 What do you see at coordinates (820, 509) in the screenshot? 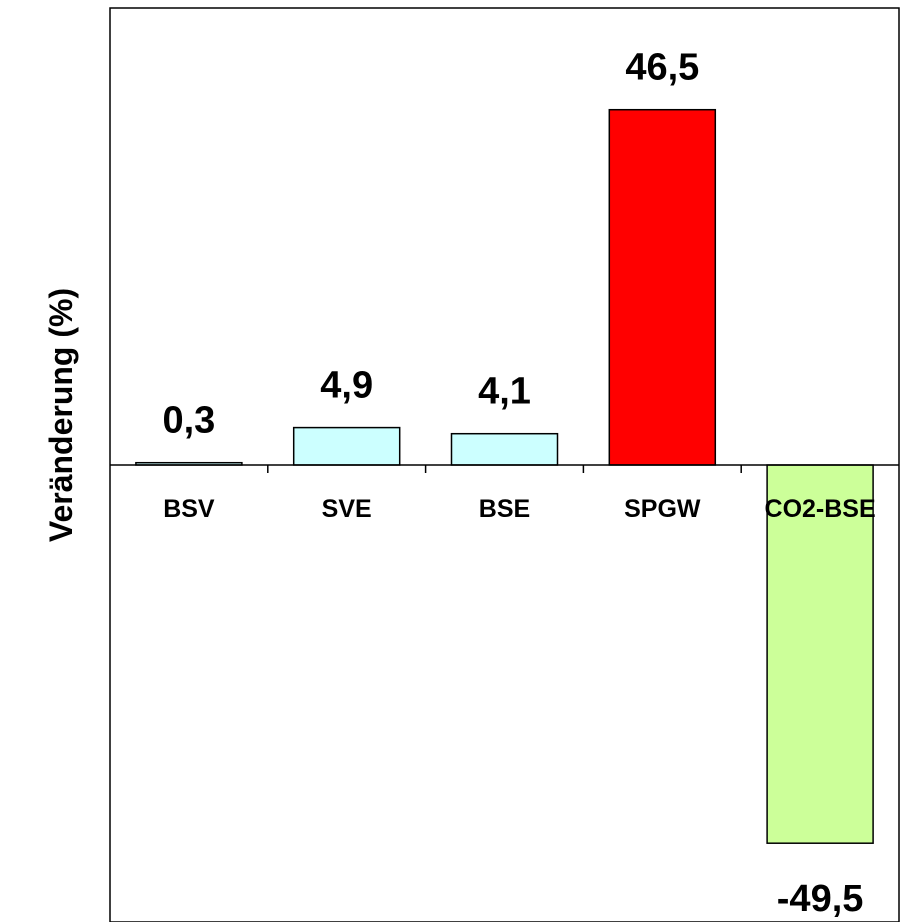
I see `category-label-co2-bse: CO2-BSE` at bounding box center [820, 509].